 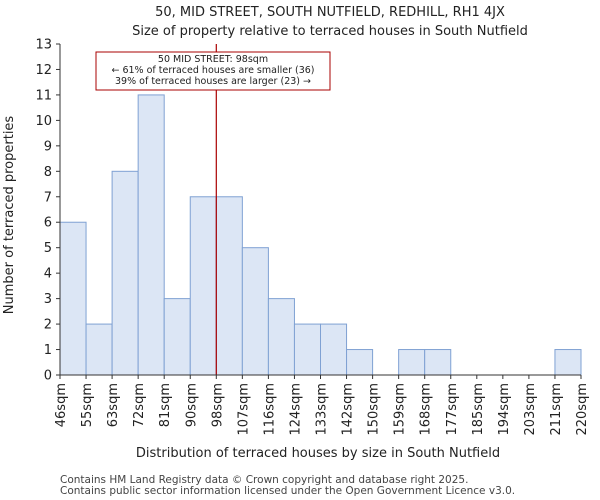 What do you see at coordinates (243, 409) in the screenshot?
I see `x-tick-label: 107sqm` at bounding box center [243, 409].